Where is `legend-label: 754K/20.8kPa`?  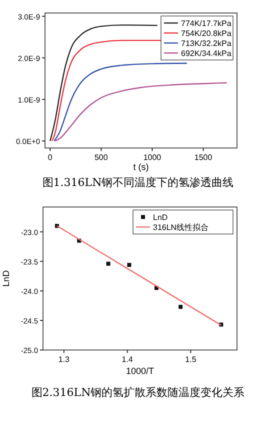
legend-label: 754K/20.8kPa is located at coordinates (206, 33).